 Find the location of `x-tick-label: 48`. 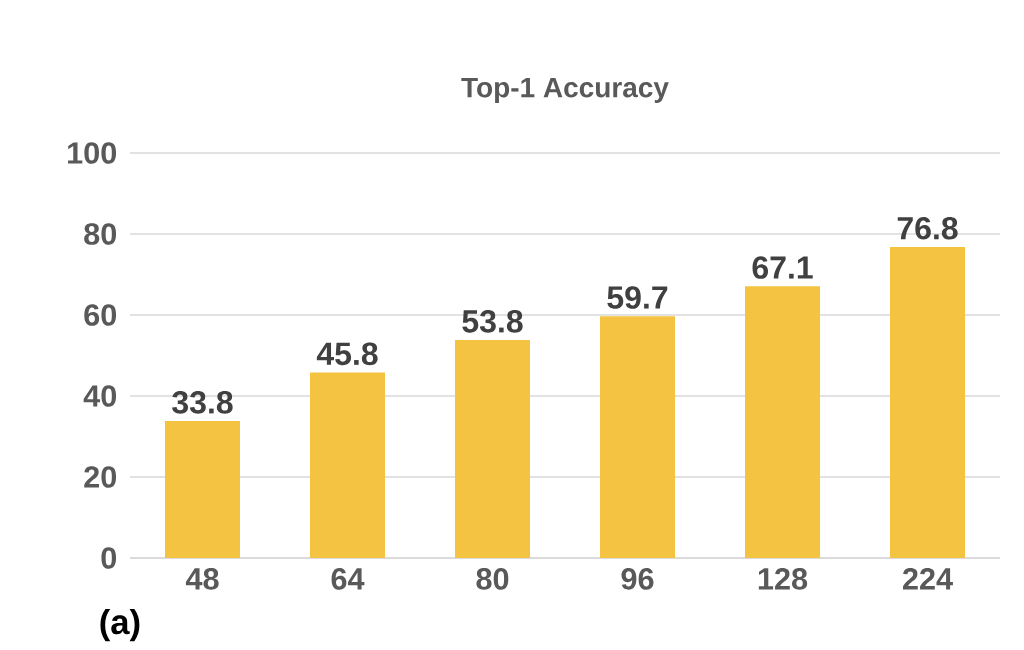

x-tick-label: 48 is located at coordinates (202, 579).